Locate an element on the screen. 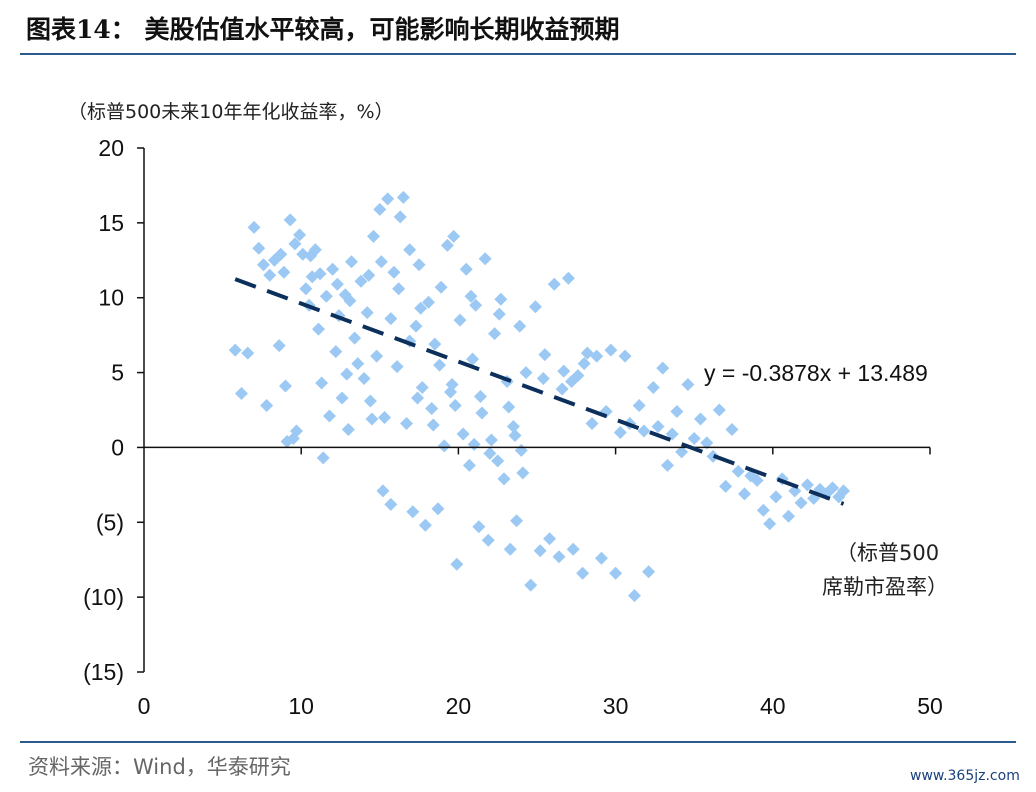 Image resolution: width=1036 pixels, height=792 pixels. y-tick-label: (10) is located at coordinates (103, 597).